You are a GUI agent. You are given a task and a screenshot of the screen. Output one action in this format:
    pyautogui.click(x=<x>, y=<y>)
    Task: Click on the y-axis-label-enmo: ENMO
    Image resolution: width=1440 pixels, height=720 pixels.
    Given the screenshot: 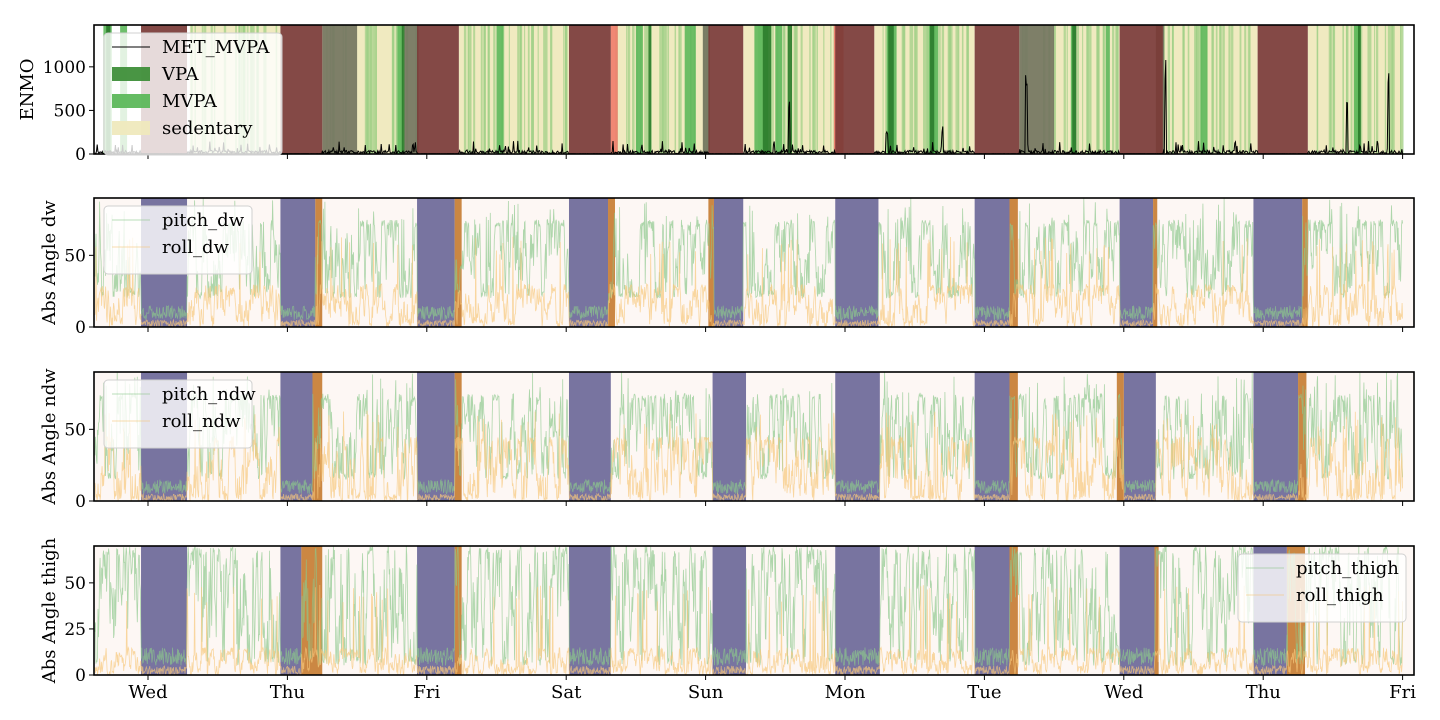 What is the action you would take?
    pyautogui.click(x=27, y=89)
    